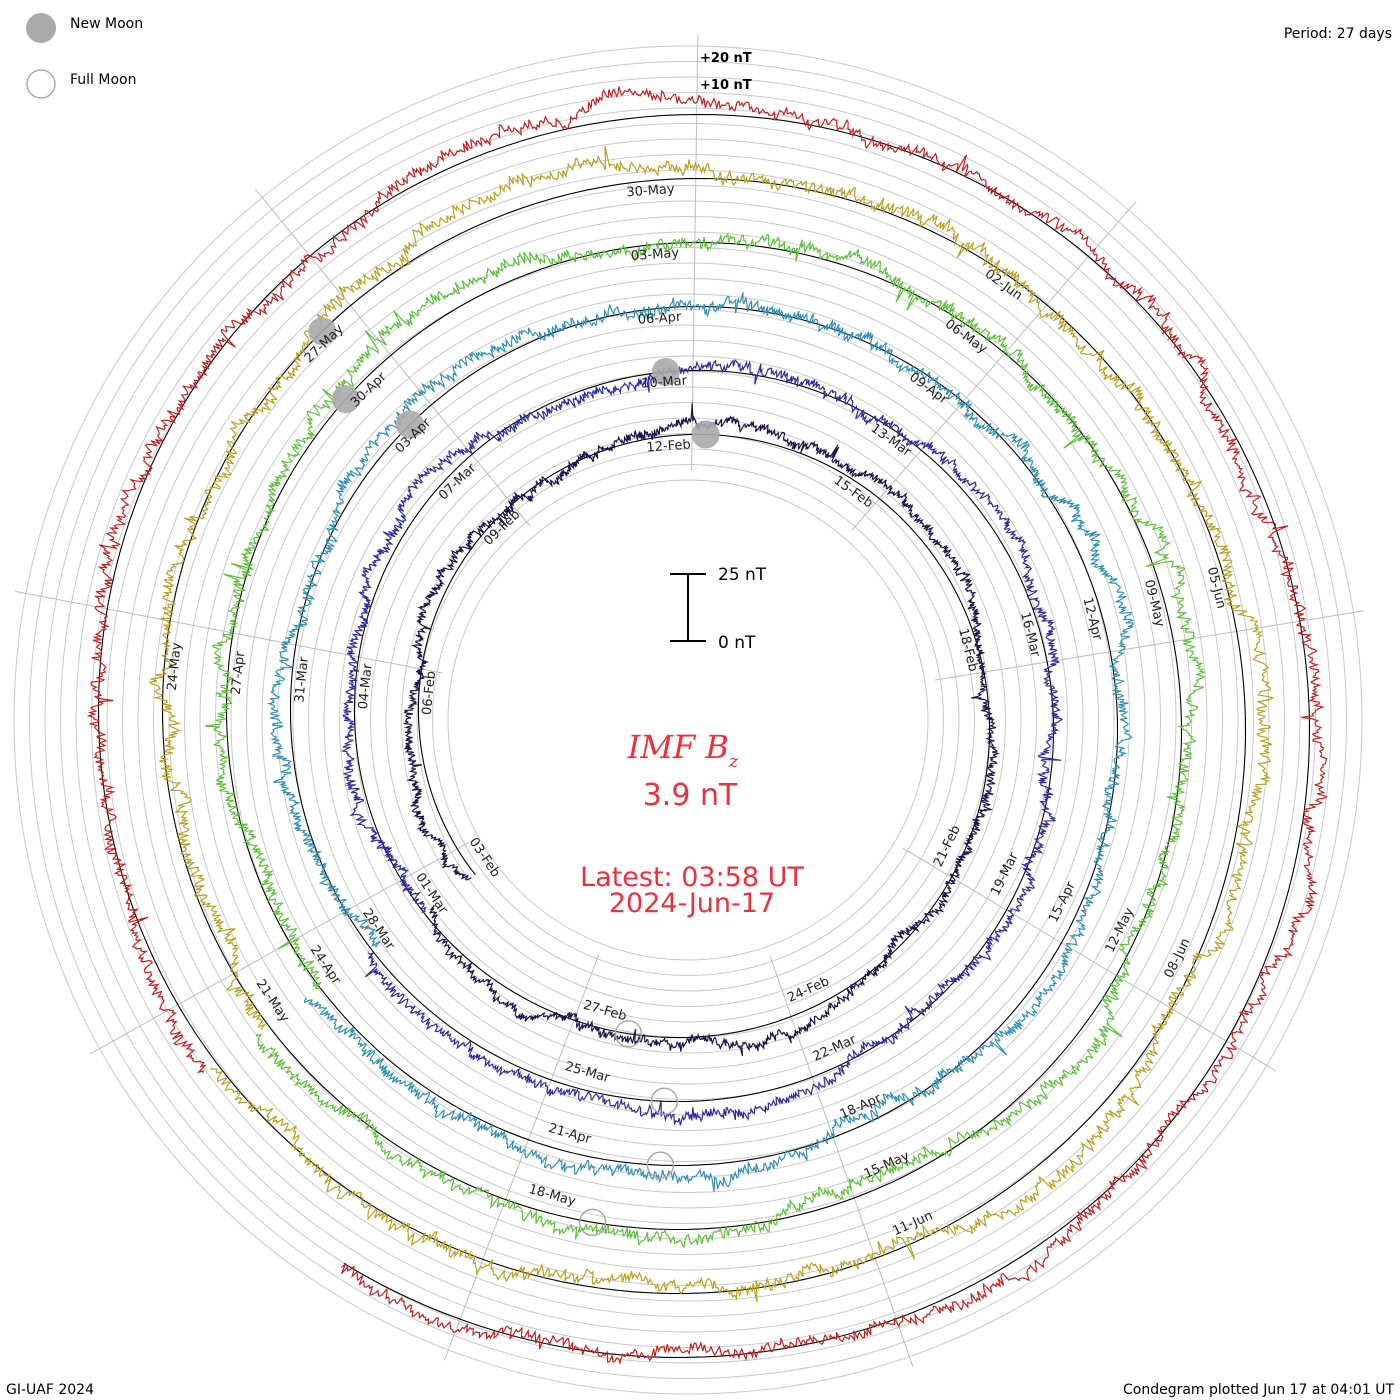 The height and width of the screenshot is (1400, 1400). Describe the element at coordinates (726, 58) in the screenshot. I see `ring-label-20: +20 nT` at that location.